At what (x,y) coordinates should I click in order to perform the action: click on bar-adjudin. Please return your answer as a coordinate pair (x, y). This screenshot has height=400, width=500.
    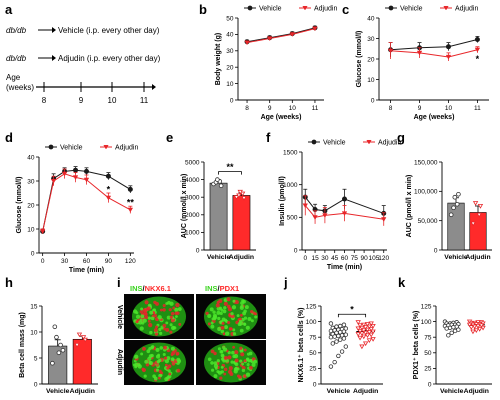
    Looking at the image, I should click on (82, 361).